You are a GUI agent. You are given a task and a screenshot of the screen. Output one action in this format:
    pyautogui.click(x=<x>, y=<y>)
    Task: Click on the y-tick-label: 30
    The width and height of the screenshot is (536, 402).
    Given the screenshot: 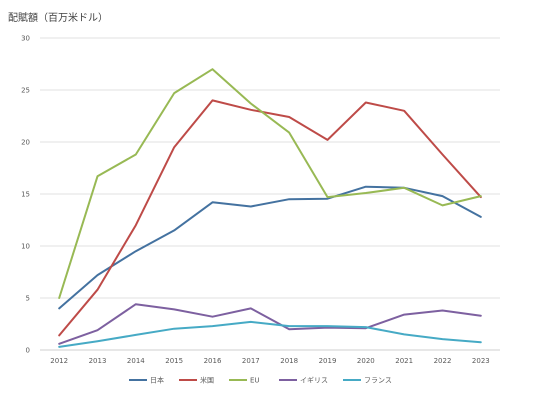 What is the action you would take?
    pyautogui.click(x=25, y=39)
    